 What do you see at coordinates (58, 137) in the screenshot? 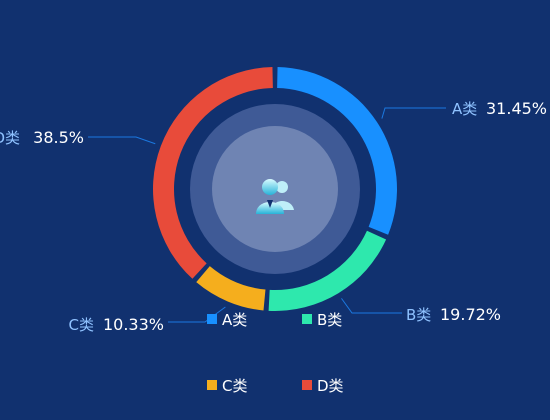
I see `callout-value-3: 38.5%` at bounding box center [58, 137].